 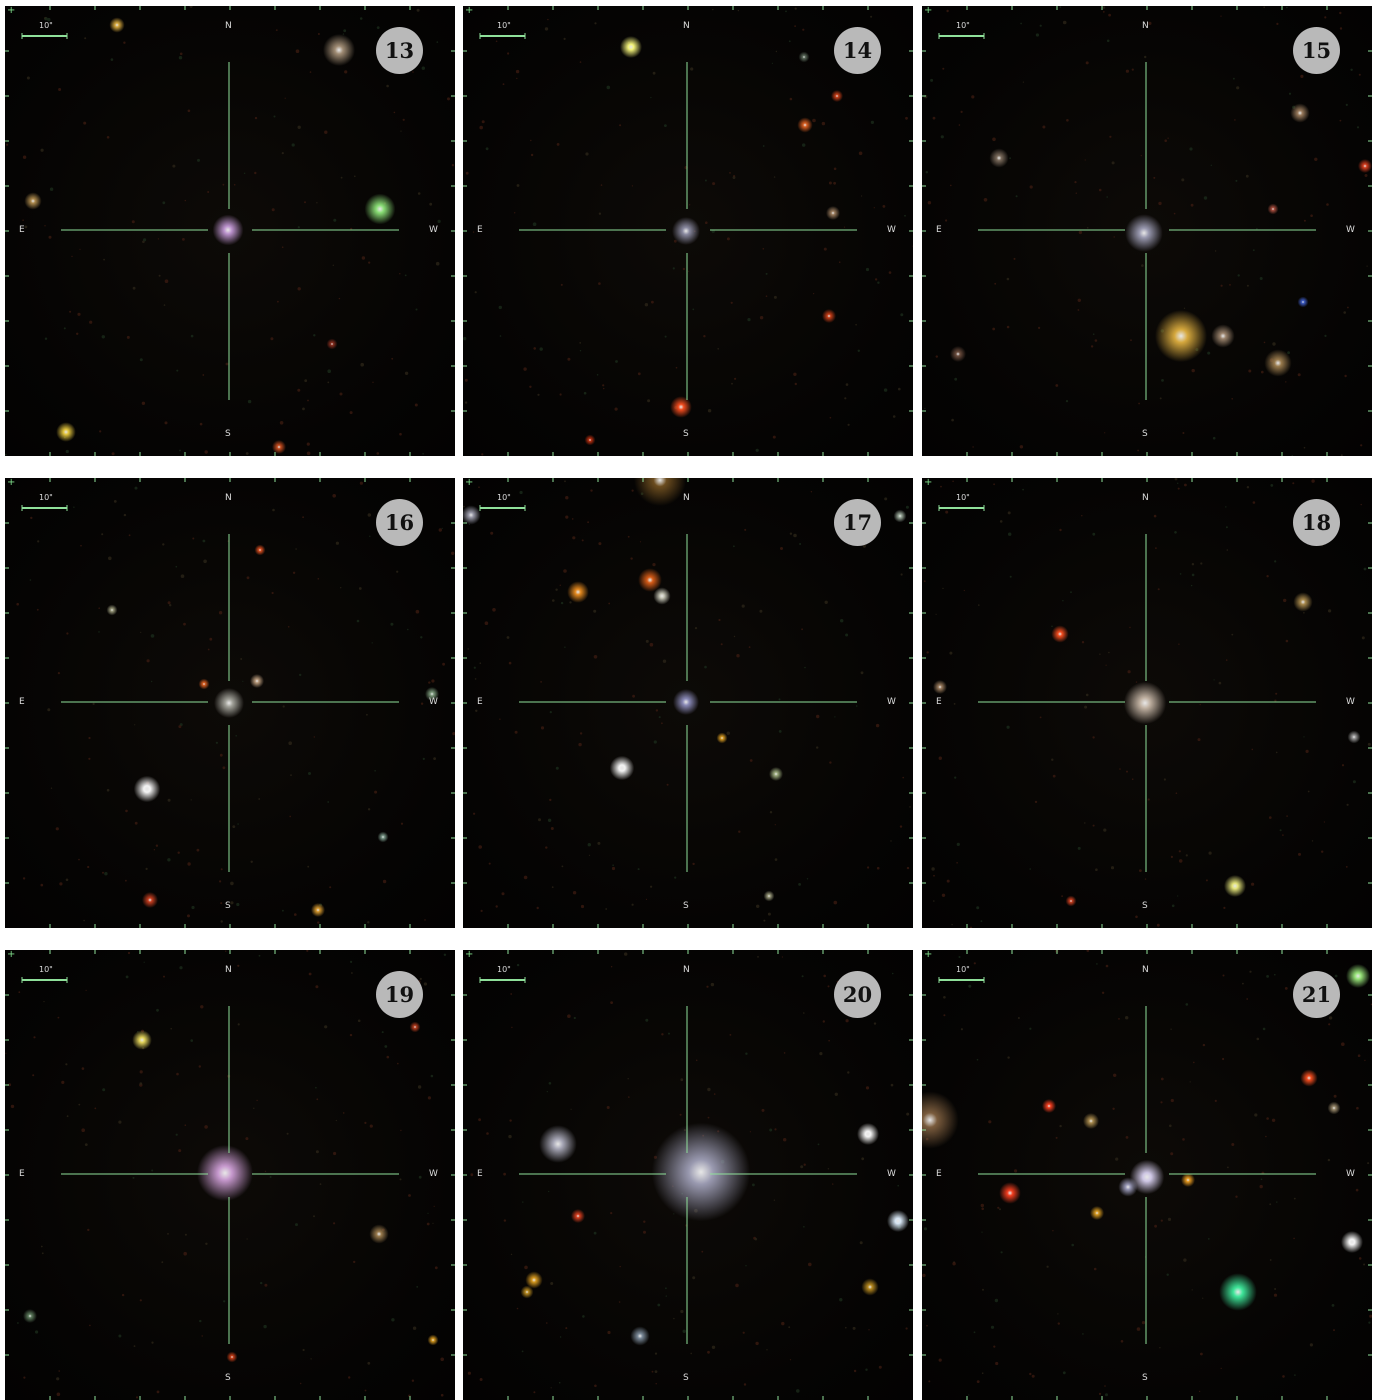 I want to click on panel-number-badge: 19, so click(x=399, y=994).